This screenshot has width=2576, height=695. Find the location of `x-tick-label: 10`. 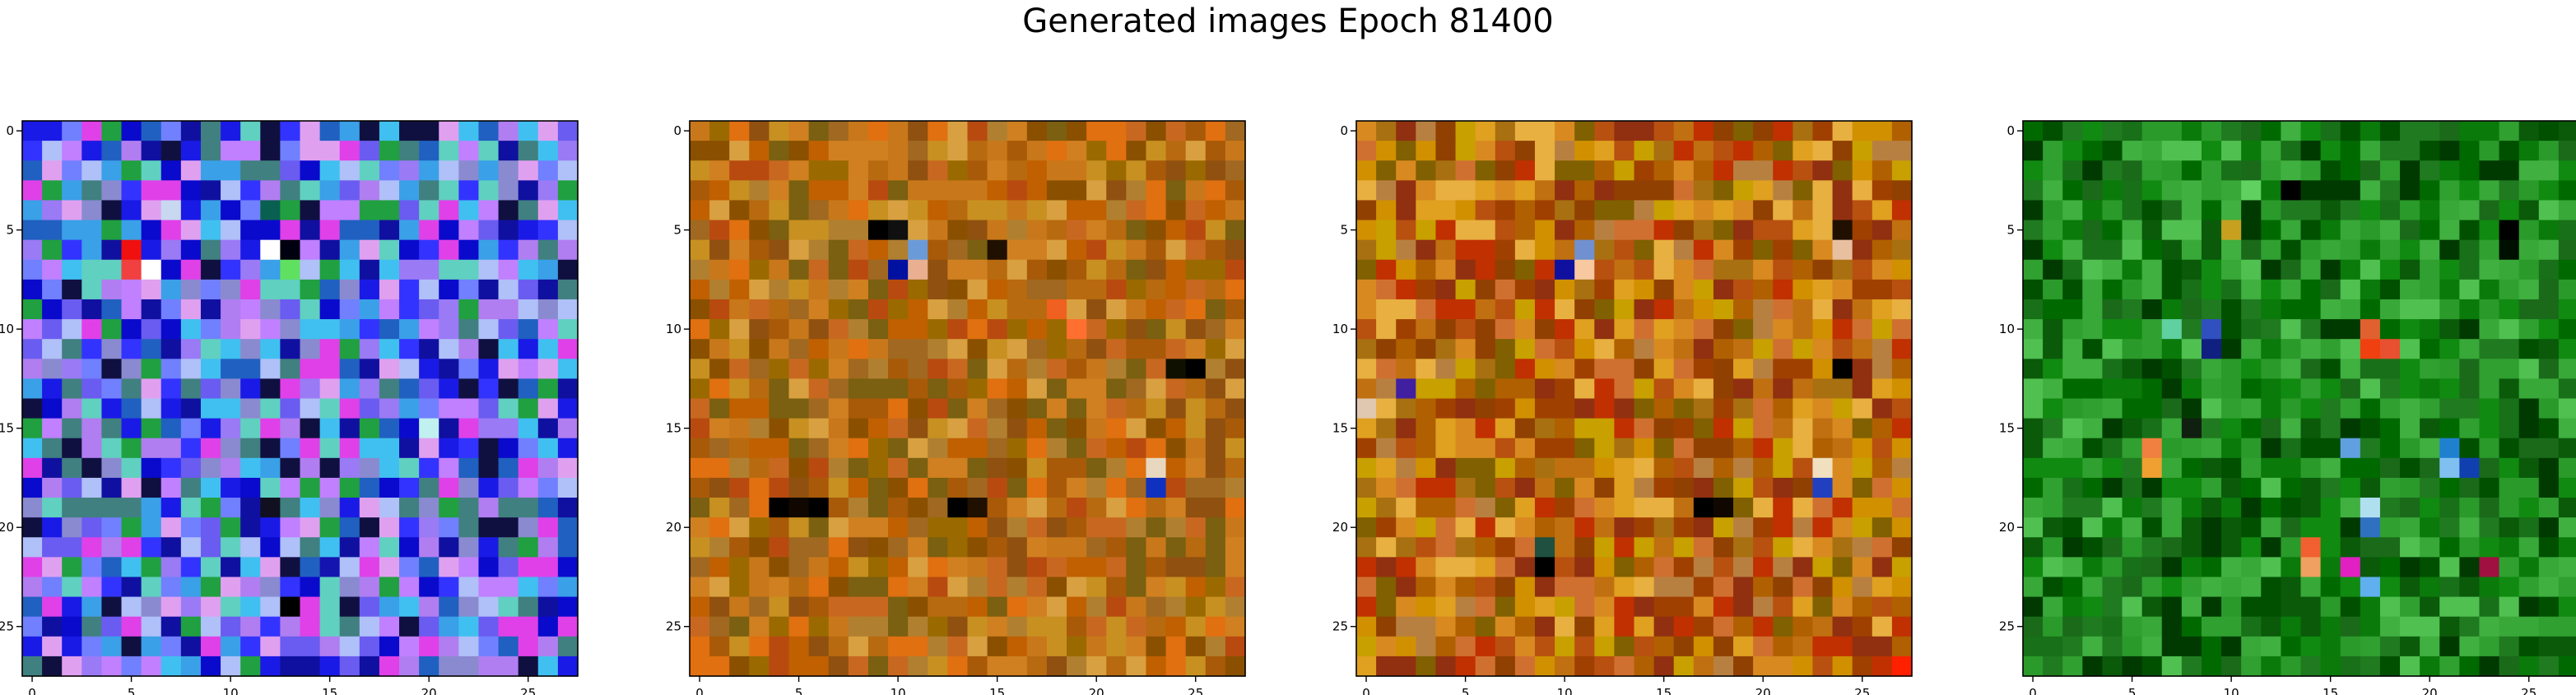

x-tick-label: 10 is located at coordinates (1565, 690).